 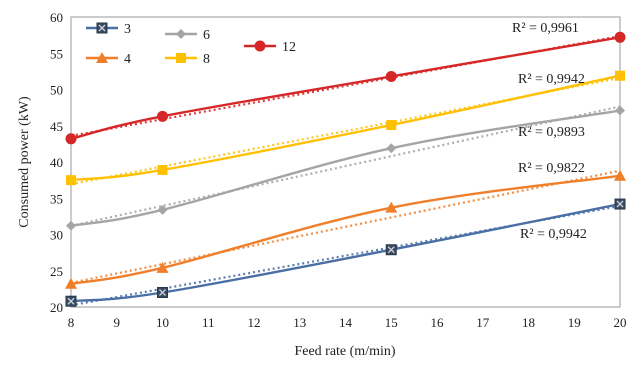 I want to click on x-tick-label: 13, so click(x=299, y=322).